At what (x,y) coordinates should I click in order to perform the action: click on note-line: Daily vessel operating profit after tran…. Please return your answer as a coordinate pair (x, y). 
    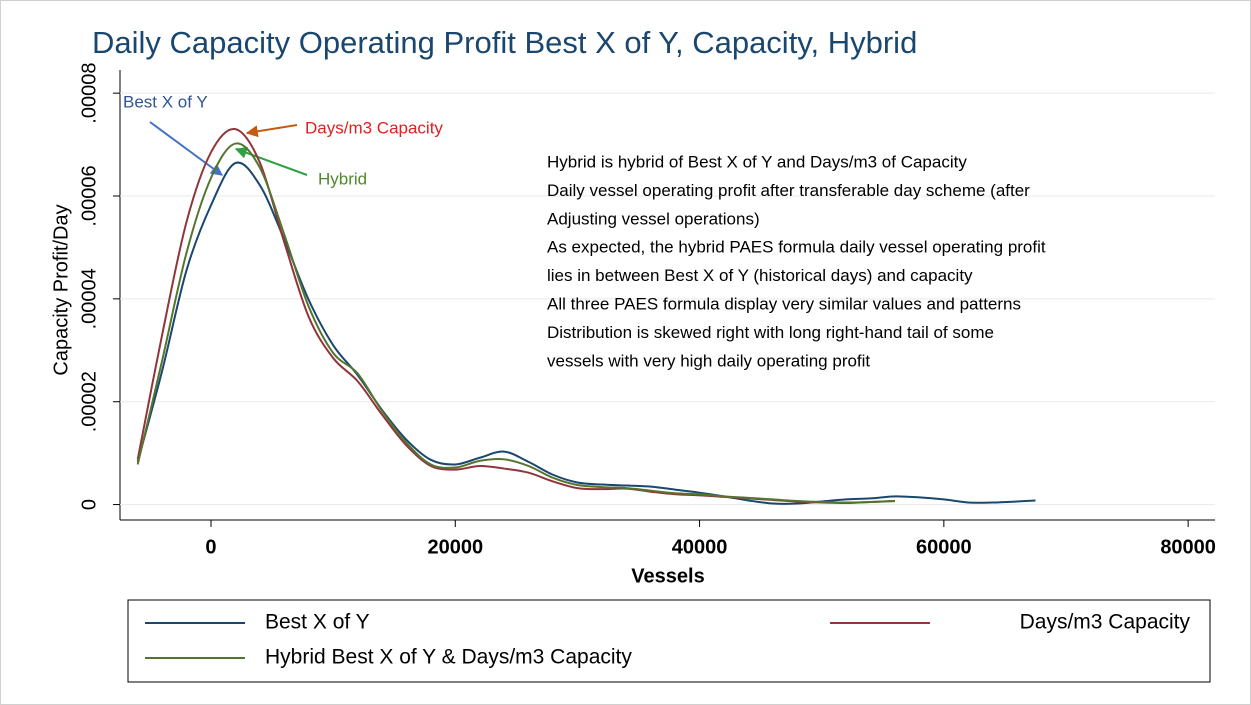
    Looking at the image, I should click on (788, 190).